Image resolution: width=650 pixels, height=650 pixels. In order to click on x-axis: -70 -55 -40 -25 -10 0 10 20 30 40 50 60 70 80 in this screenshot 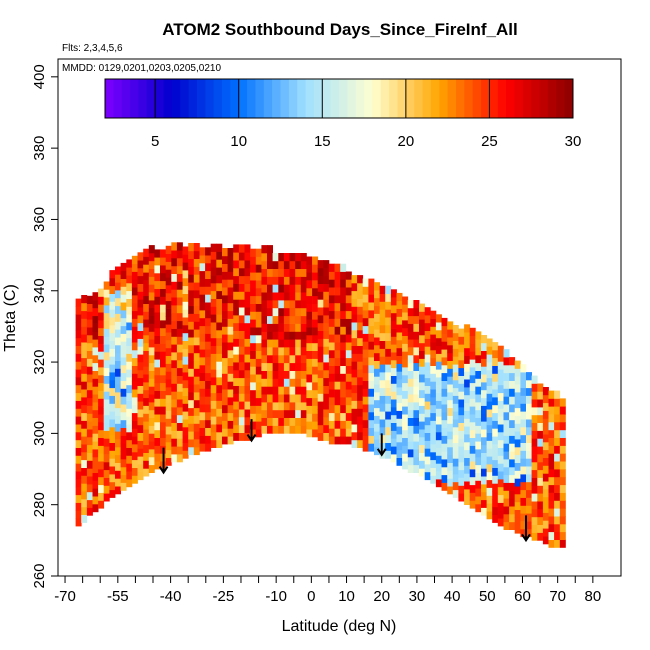, I will do `click(327, 590)`.